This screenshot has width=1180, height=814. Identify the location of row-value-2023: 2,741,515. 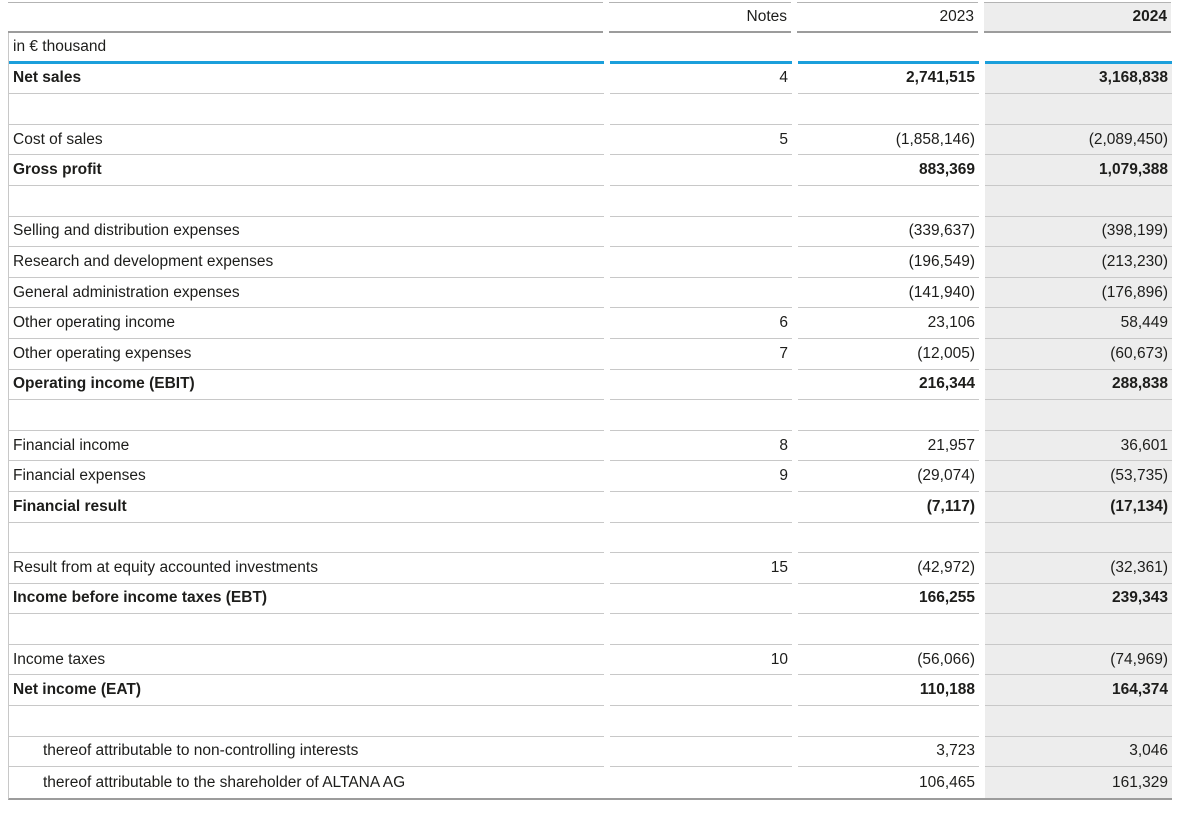
(888, 79).